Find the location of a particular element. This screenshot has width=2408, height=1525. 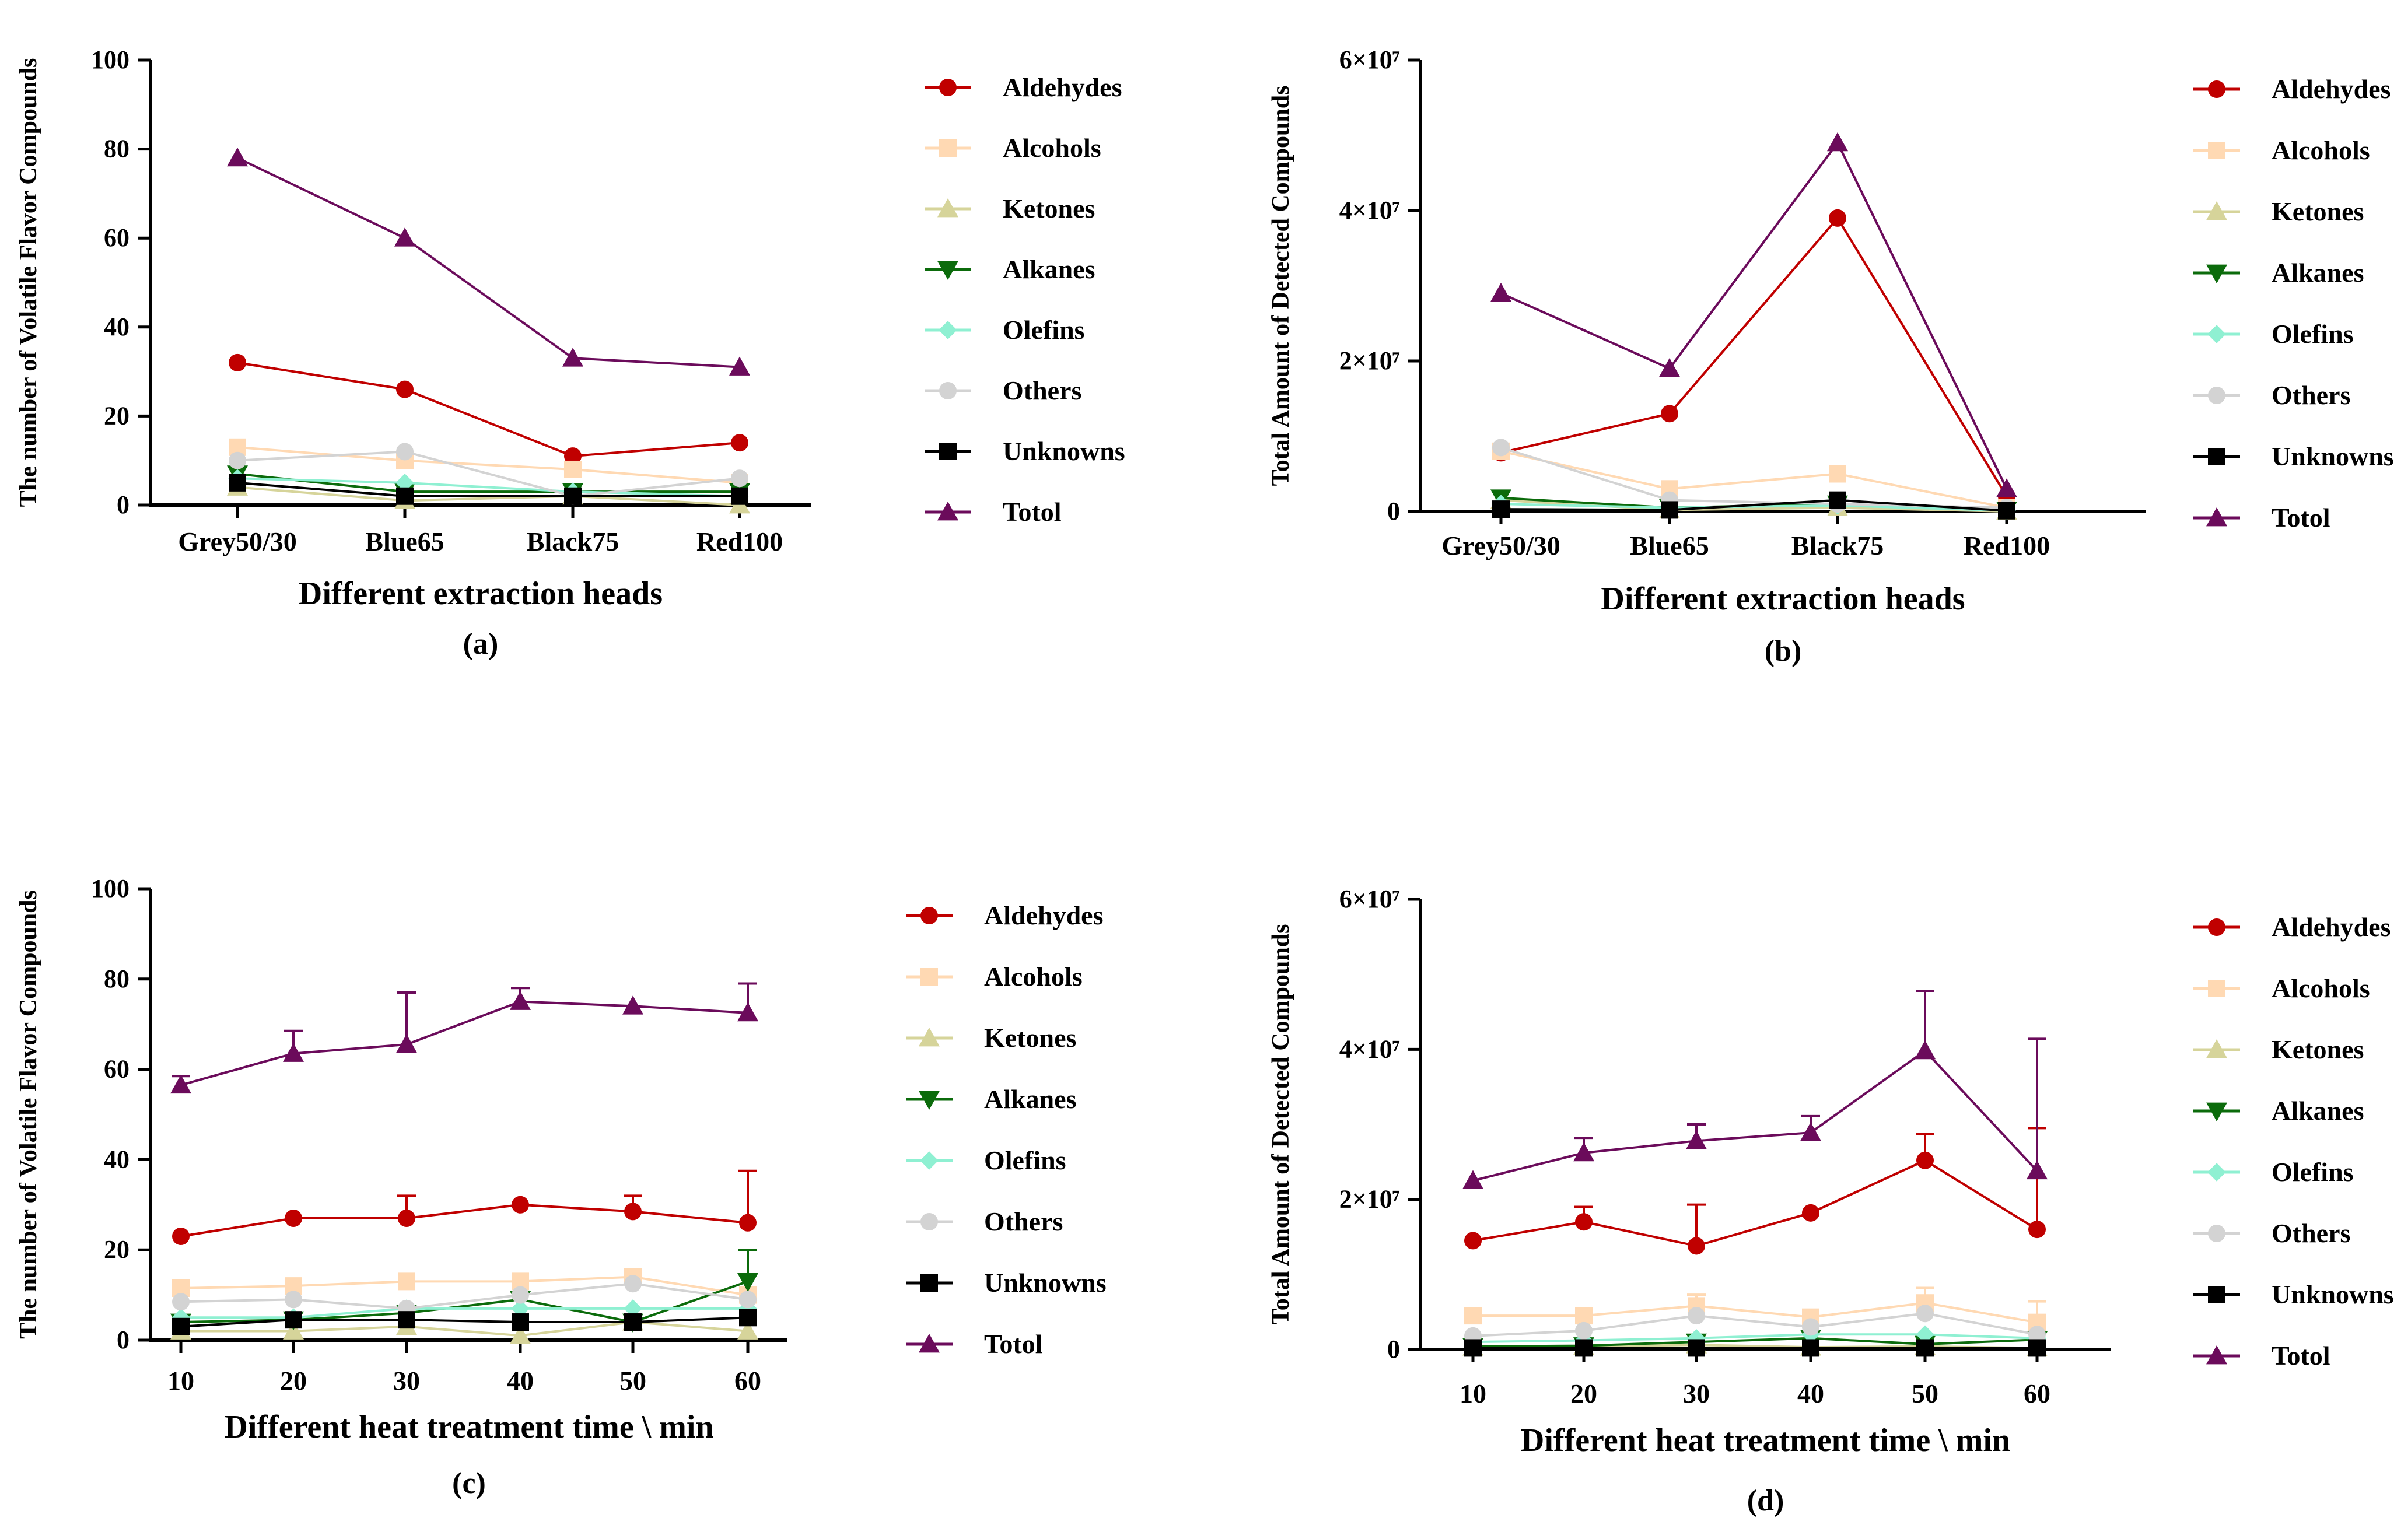

legend-item-others: Others is located at coordinates (2271, 1233).